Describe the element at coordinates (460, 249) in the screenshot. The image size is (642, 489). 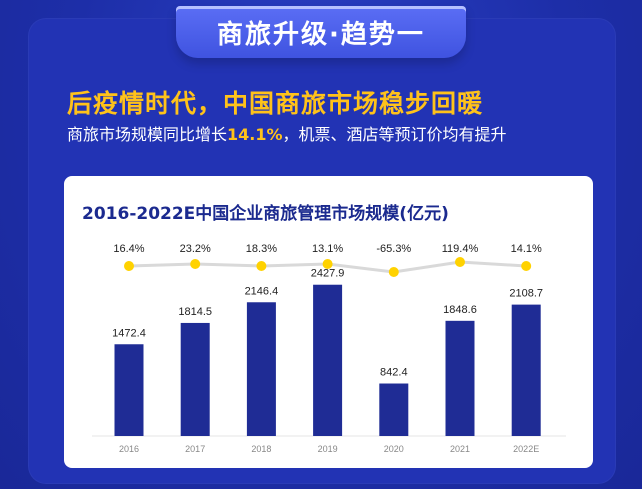
I see `growth-label-2021: 119.4%` at that location.